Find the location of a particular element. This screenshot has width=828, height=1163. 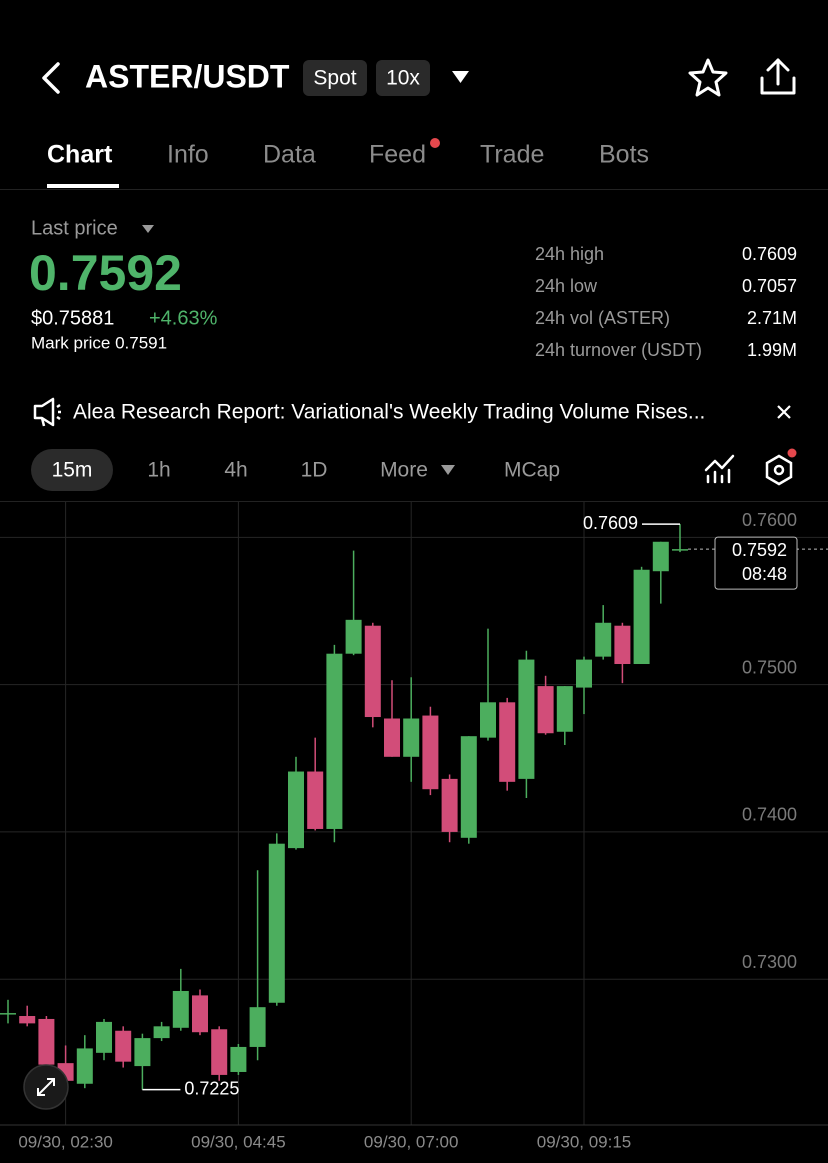

stat-label: 24h vol (ASTER) is located at coordinates (602, 318).